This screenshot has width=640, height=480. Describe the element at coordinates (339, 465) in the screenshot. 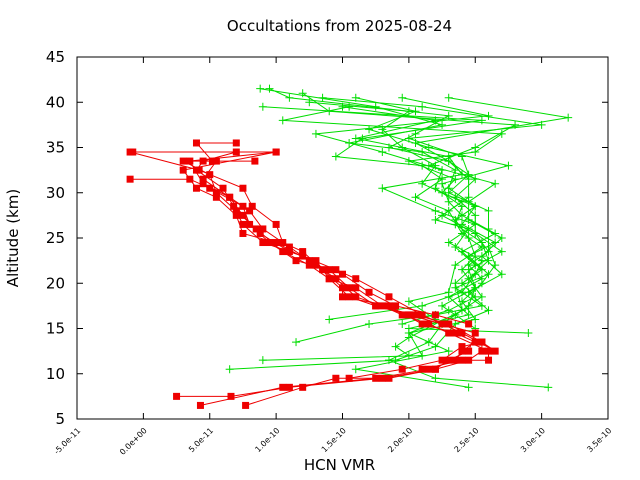

I see `x-axis-label: HCN VMR` at that location.